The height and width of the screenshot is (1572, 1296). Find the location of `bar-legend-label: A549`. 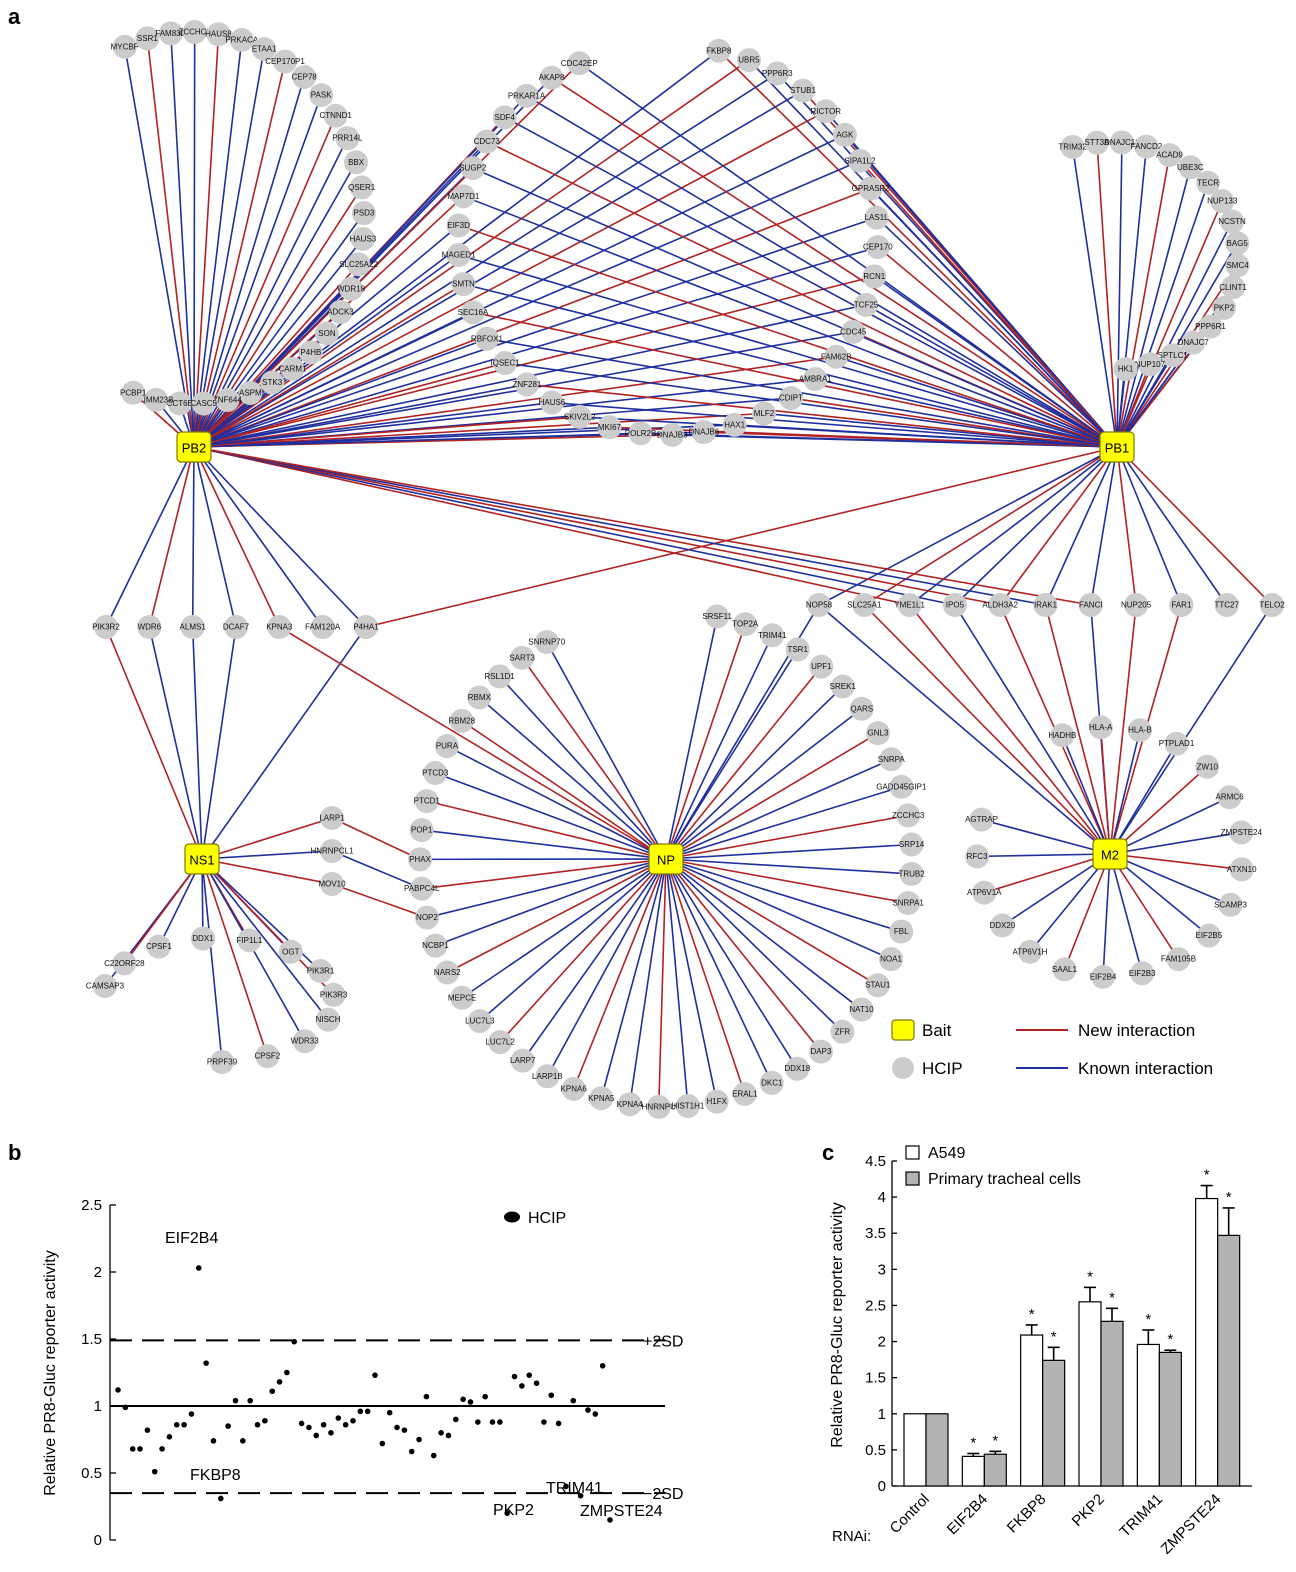

bar-legend-label: A549 is located at coordinates (946, 1153).